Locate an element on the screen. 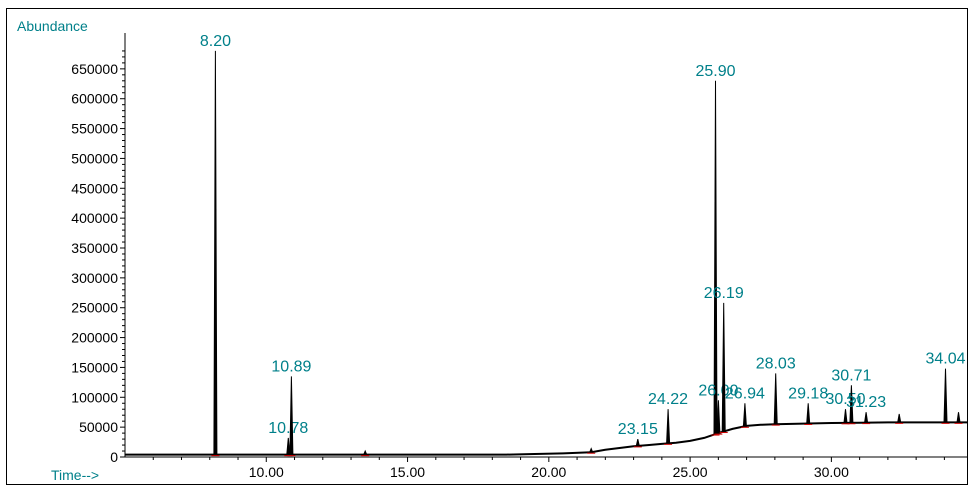 The image size is (976, 491). y-tick-label: 600000 is located at coordinates (94, 99).